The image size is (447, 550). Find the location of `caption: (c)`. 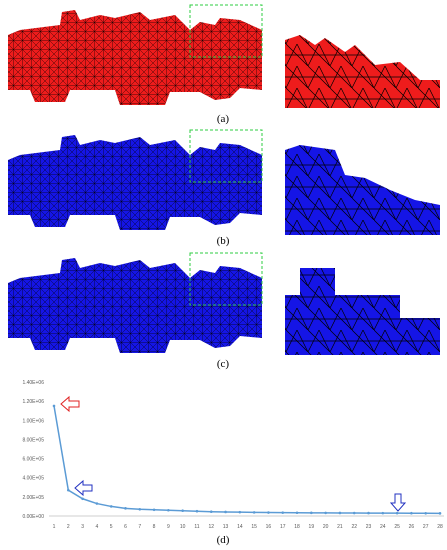

caption: (c) is located at coordinates (223, 364).